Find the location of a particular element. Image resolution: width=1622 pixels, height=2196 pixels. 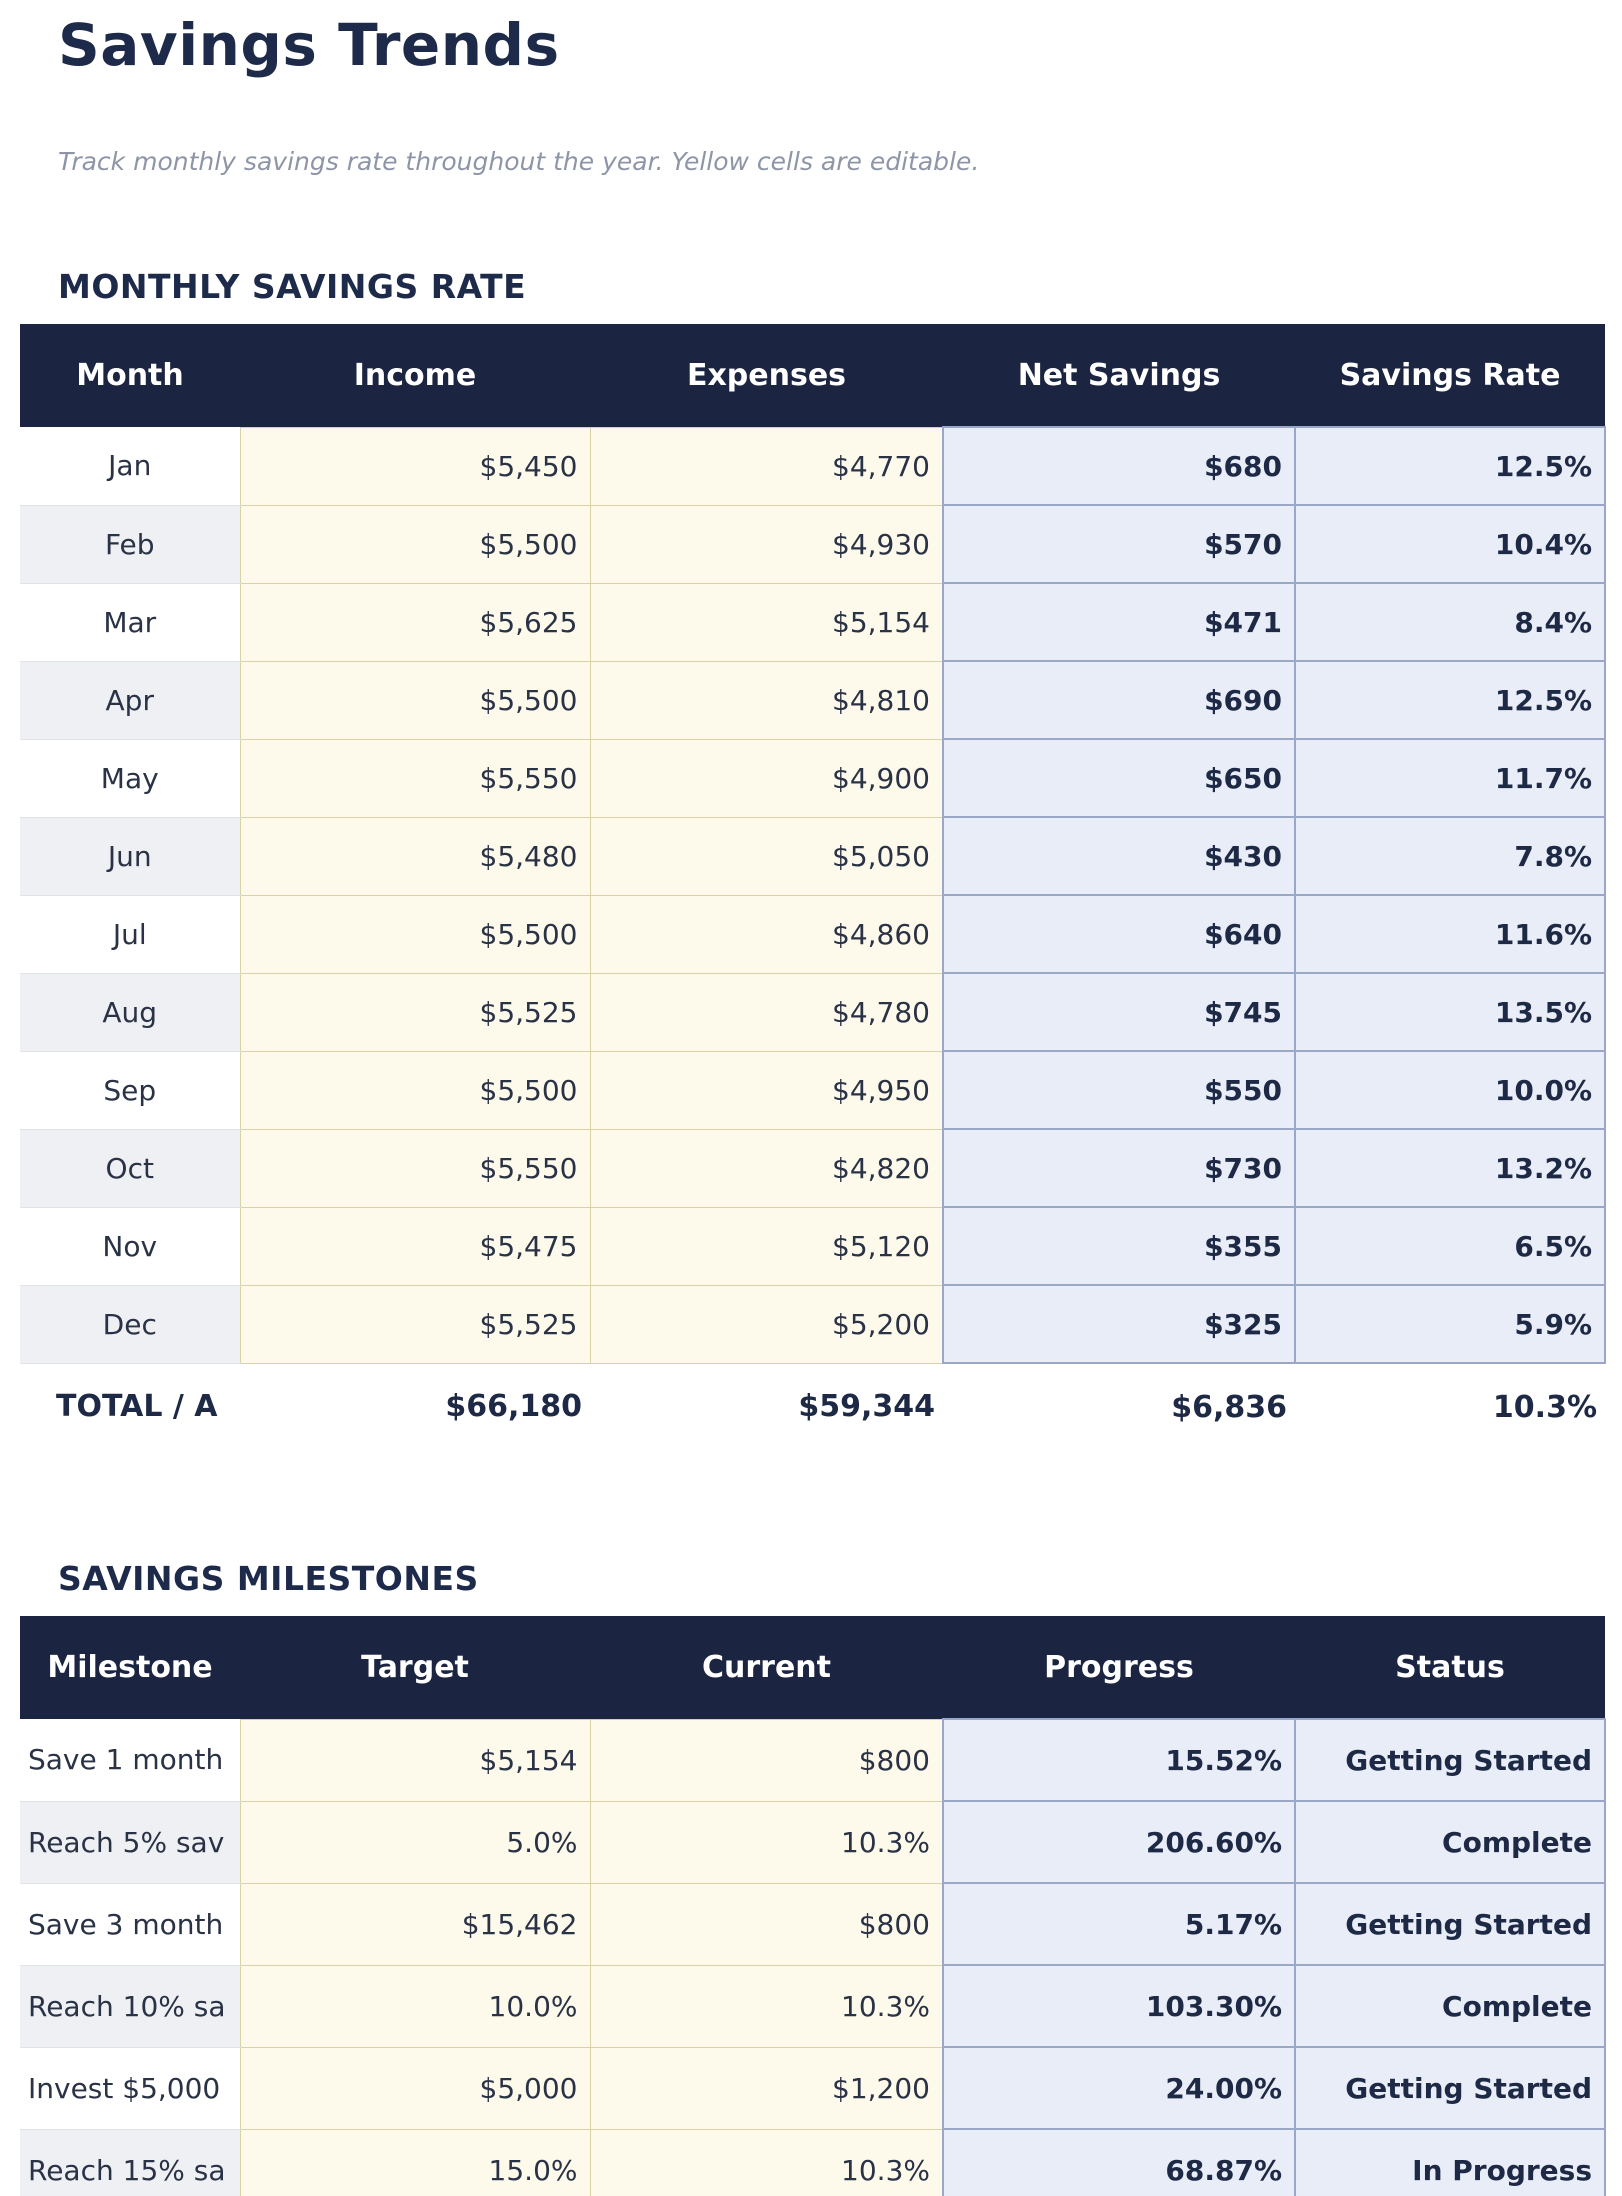

month-cell: Oct is located at coordinates (130, 1168).